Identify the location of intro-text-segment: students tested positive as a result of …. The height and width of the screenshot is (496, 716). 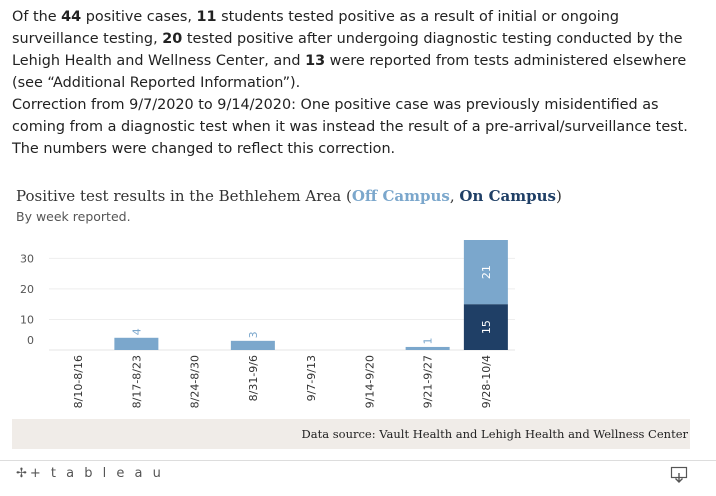
(316, 28).